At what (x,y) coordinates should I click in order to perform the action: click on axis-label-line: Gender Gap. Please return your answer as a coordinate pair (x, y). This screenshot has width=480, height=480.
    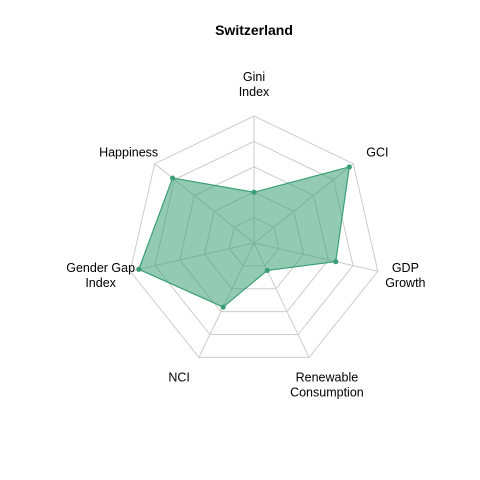
    Looking at the image, I should click on (100, 268).